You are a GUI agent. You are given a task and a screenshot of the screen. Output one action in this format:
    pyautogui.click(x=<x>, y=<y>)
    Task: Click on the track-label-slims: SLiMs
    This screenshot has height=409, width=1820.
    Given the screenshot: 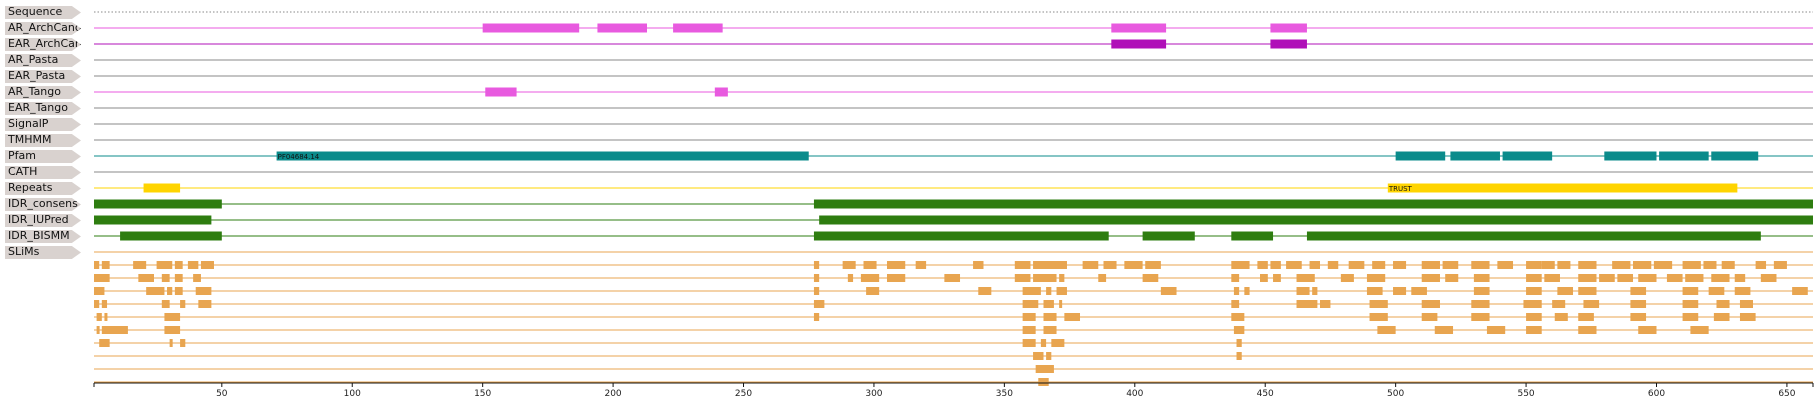 What is the action you would take?
    pyautogui.click(x=43, y=252)
    